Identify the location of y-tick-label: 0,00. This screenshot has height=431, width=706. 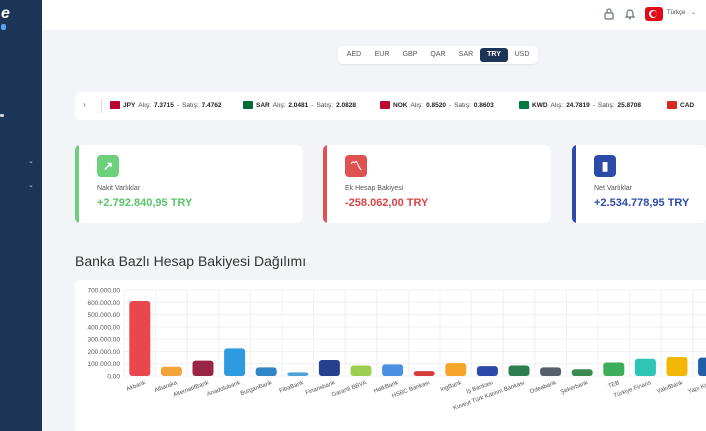
(113, 377).